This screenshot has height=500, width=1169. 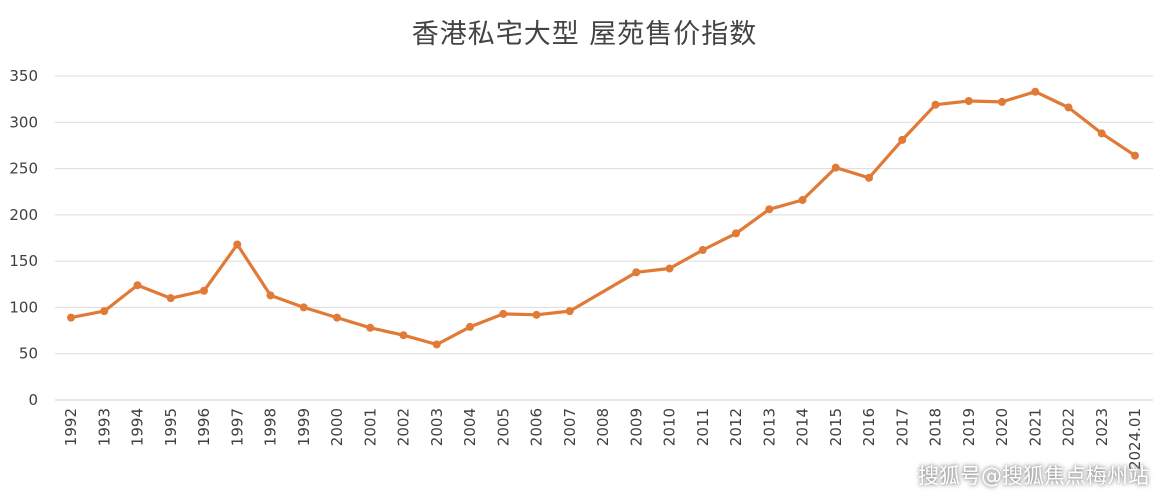 What do you see at coordinates (902, 427) in the screenshot?
I see `x-tick-label: 2017` at bounding box center [902, 427].